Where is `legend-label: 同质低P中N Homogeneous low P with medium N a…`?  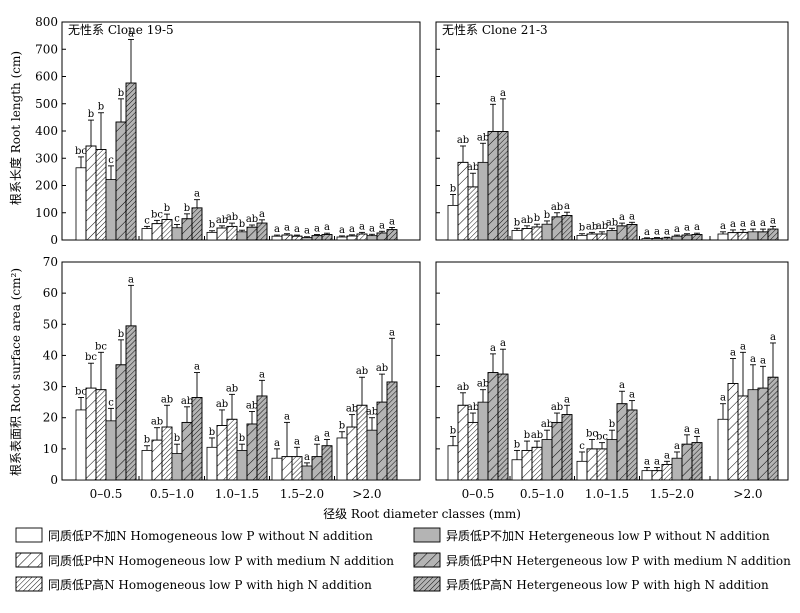
legend-label: 同质低P中N Homogeneous low P with medium N a… is located at coordinates (221, 560).